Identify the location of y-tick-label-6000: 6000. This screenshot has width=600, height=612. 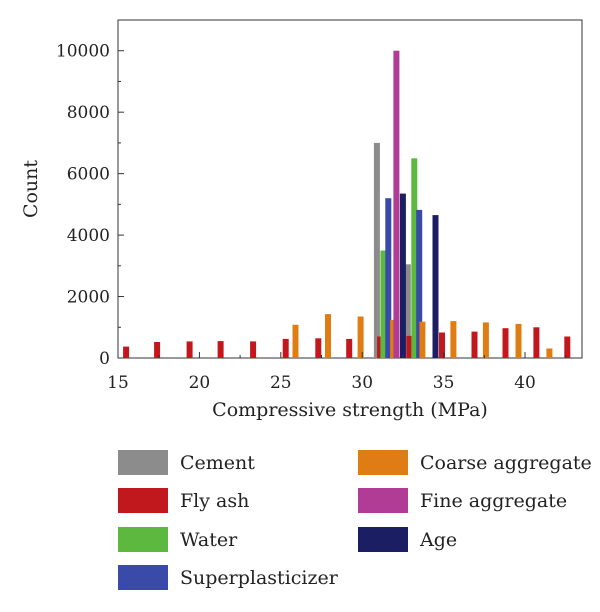
(88, 175).